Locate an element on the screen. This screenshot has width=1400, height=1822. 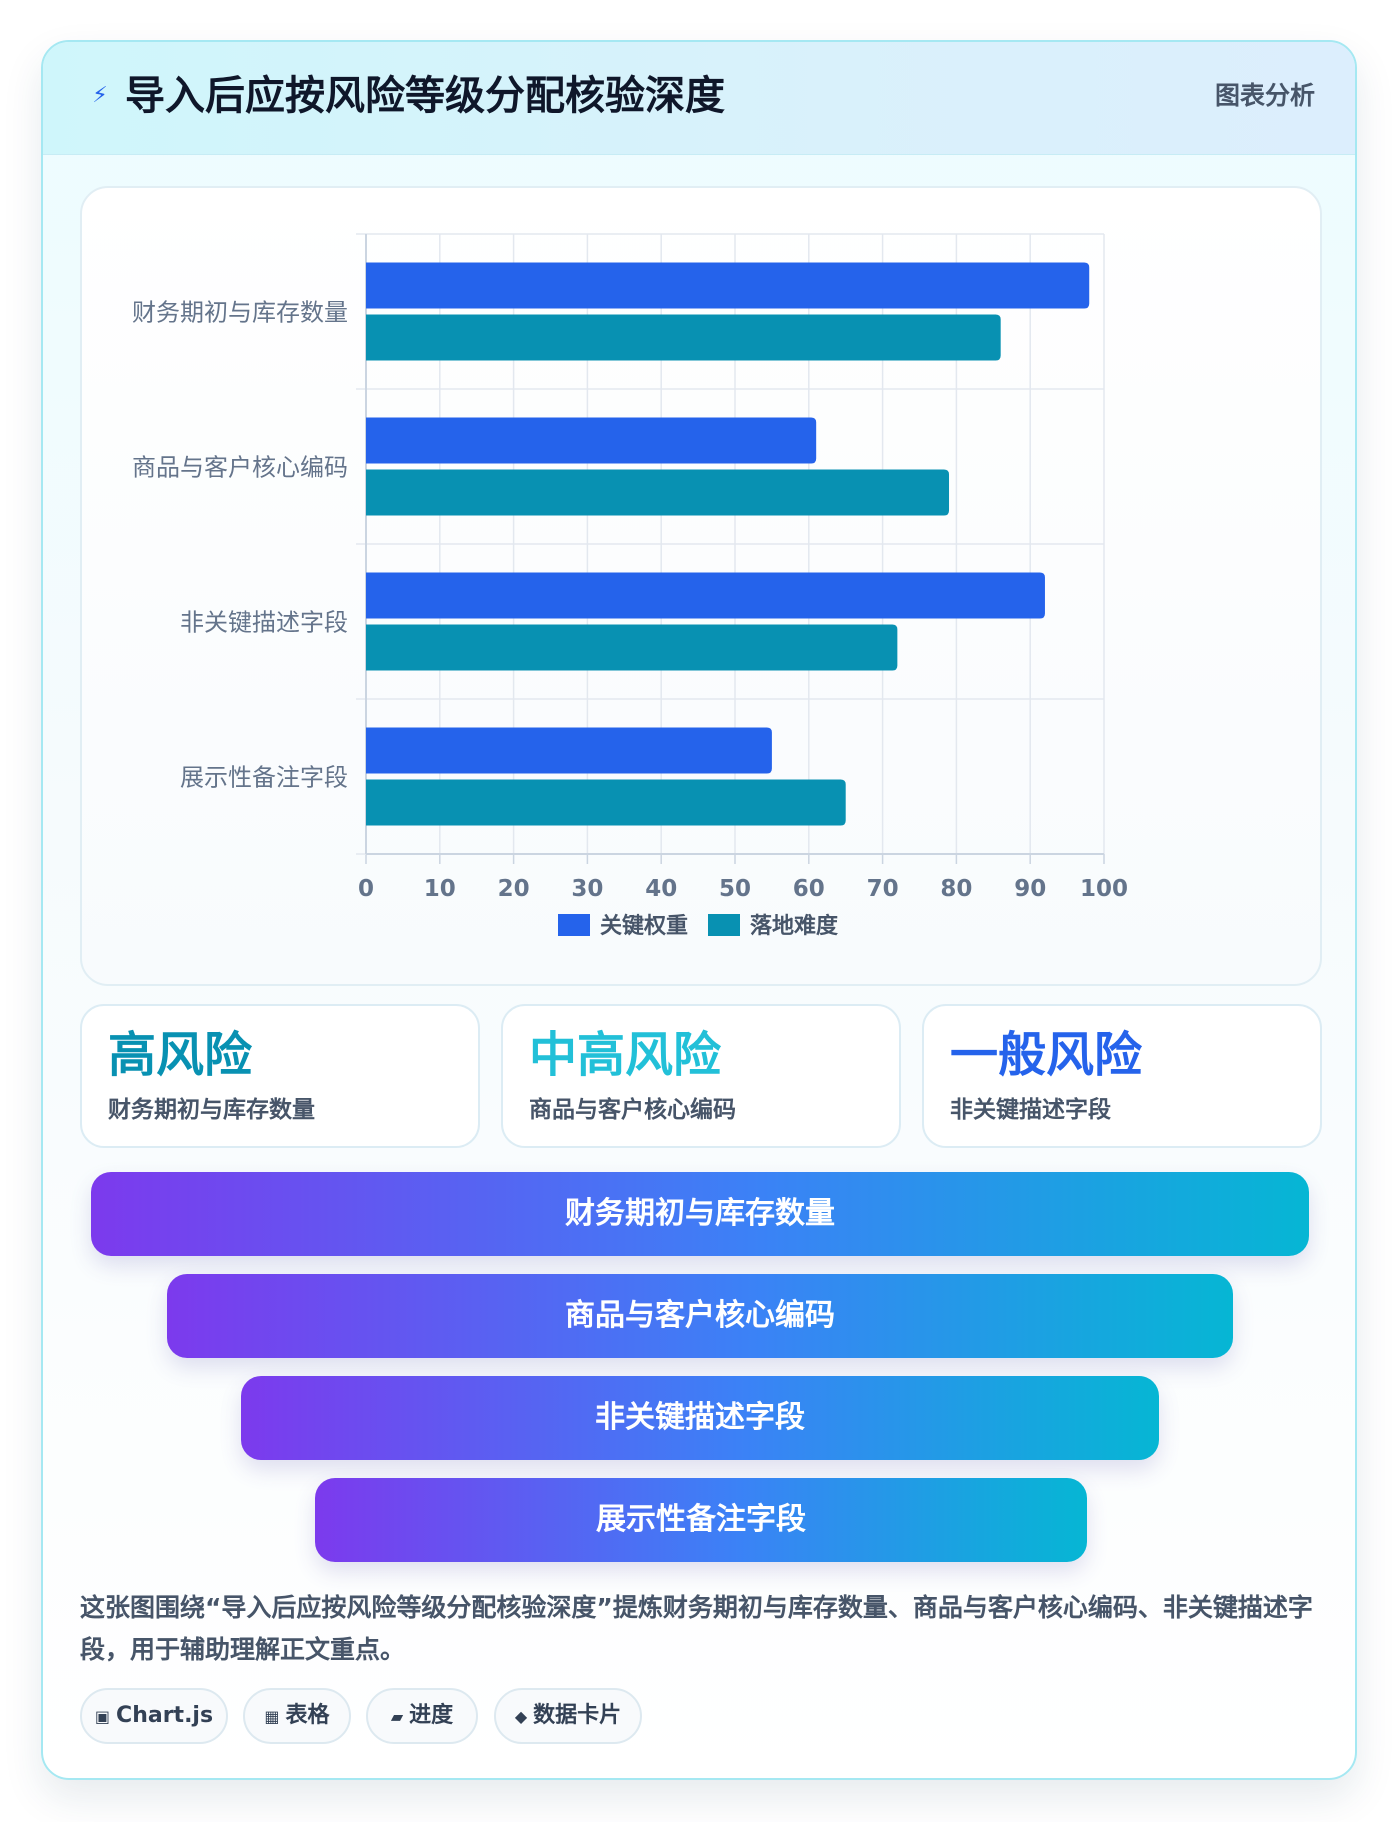
category-label: 非关键描述字段 is located at coordinates (264, 623).